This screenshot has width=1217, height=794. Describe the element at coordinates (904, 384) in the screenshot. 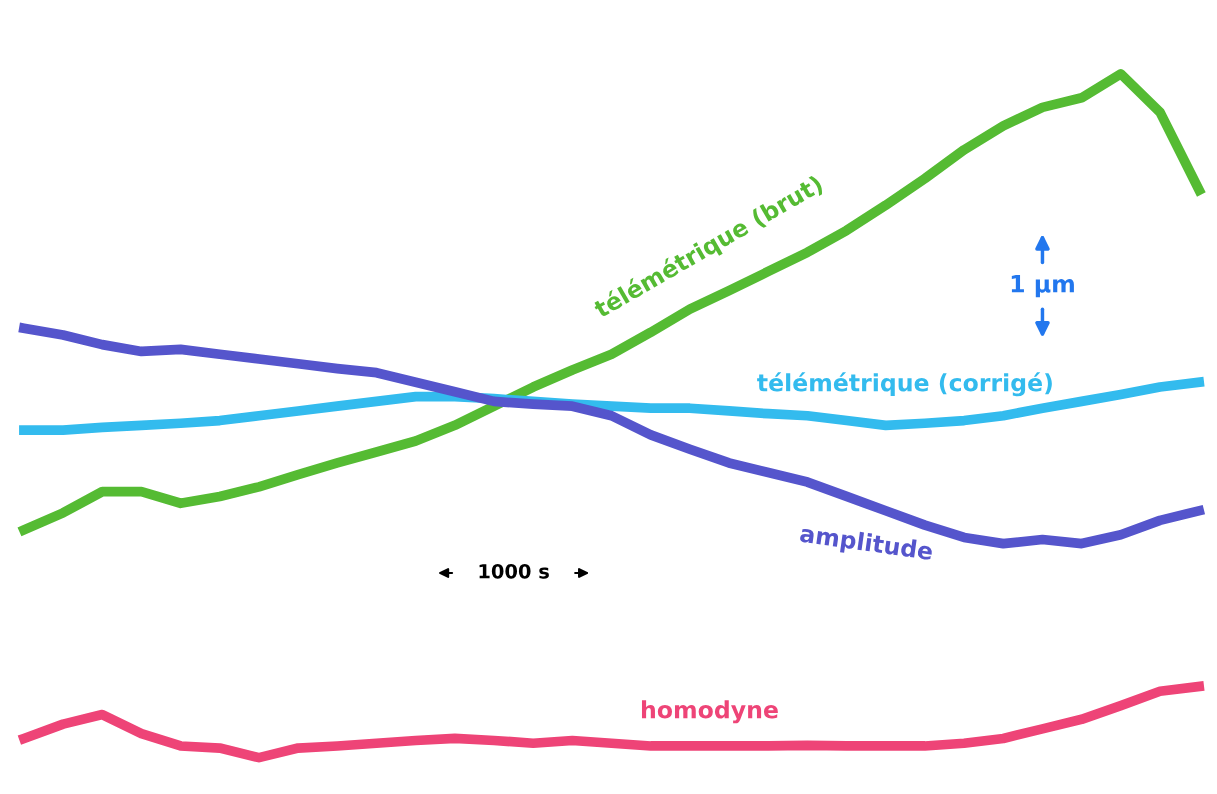

I see `series-label: télémétrique (corrigé)` at that location.